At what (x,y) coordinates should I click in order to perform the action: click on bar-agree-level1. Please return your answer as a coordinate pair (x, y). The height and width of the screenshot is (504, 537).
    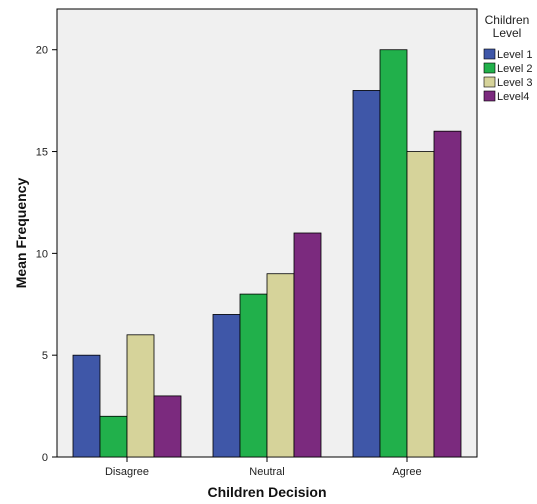
    Looking at the image, I should click on (366, 274).